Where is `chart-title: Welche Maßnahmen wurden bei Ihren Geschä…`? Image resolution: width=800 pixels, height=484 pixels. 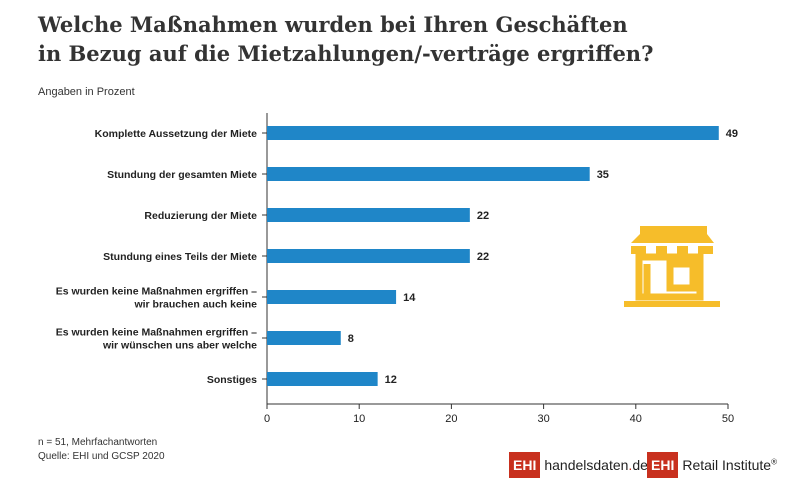
chart-title: Welche Maßnahmen wurden bei Ihren Geschä… is located at coordinates (345, 39).